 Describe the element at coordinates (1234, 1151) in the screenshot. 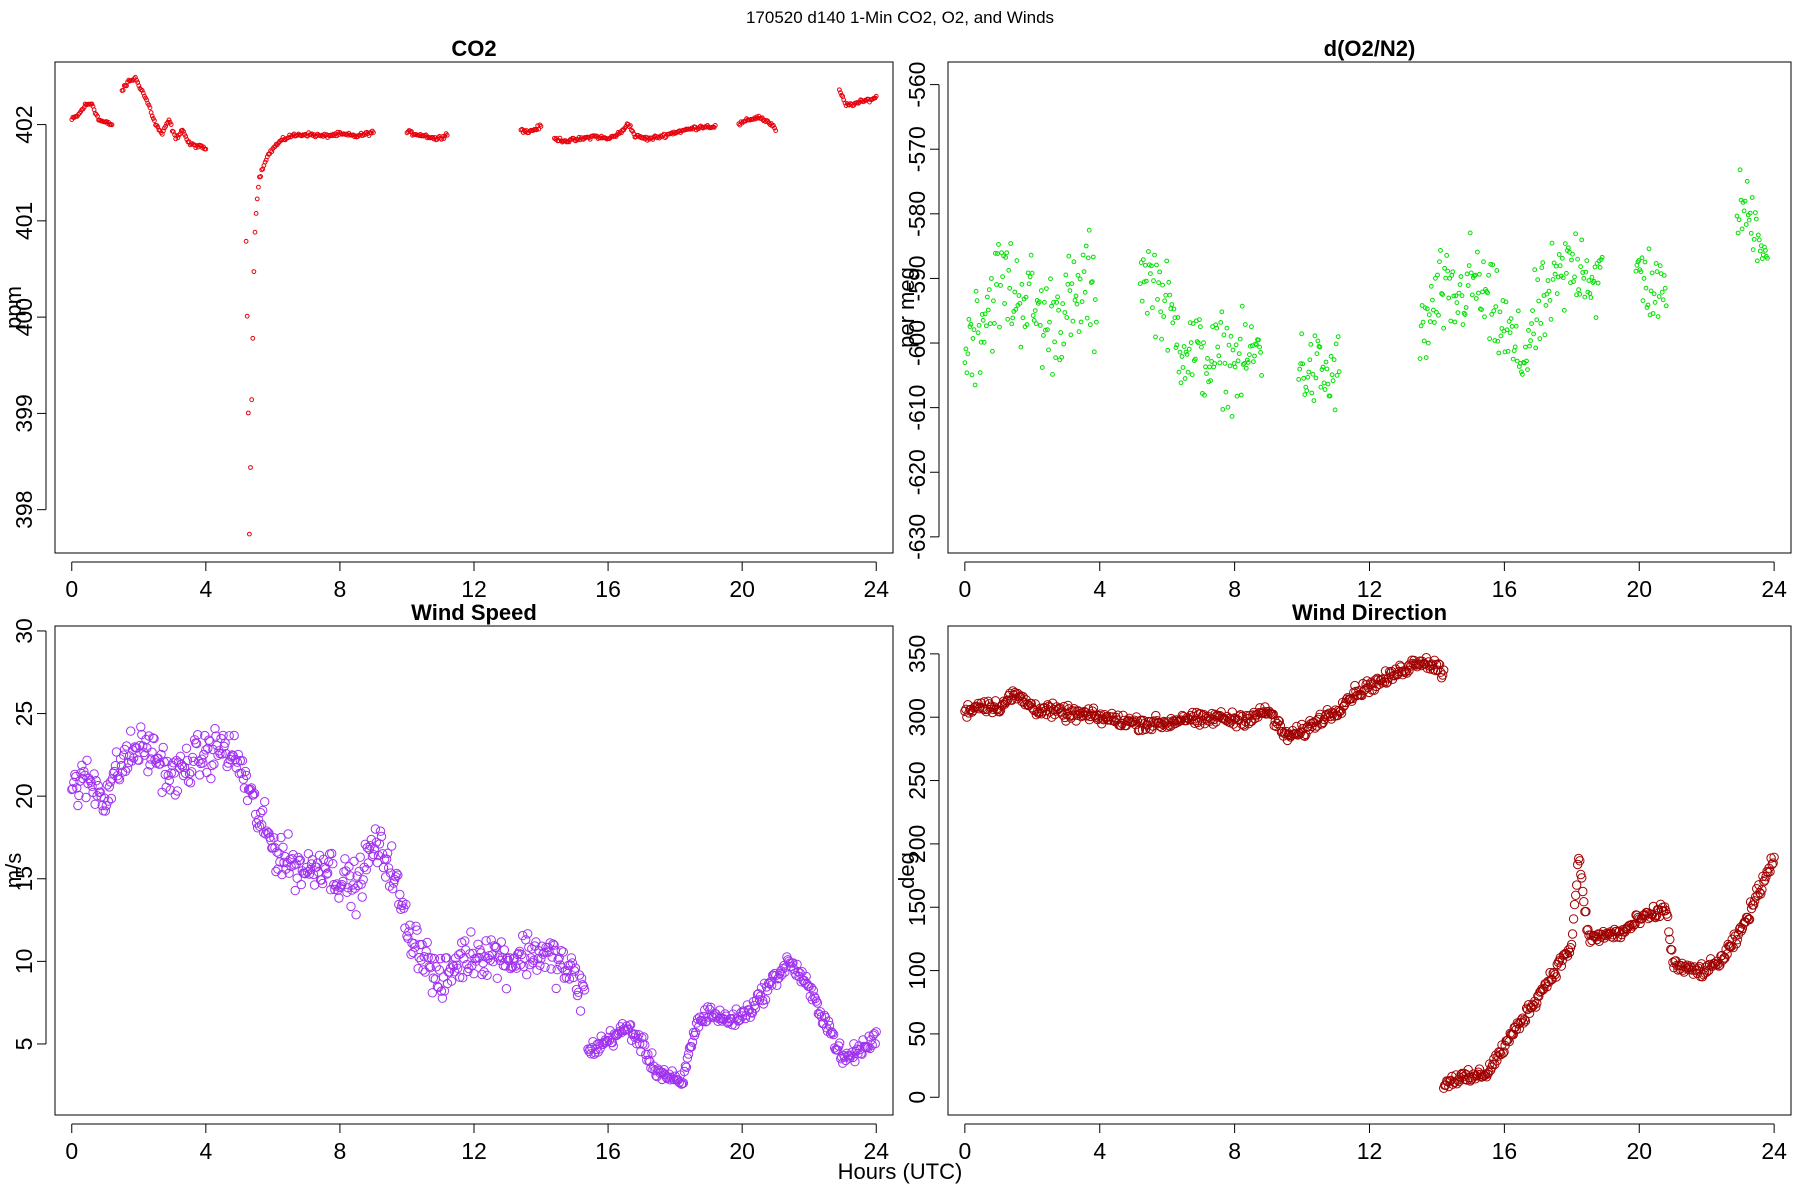

I see `wind-direction-x-tick-label: 8` at that location.